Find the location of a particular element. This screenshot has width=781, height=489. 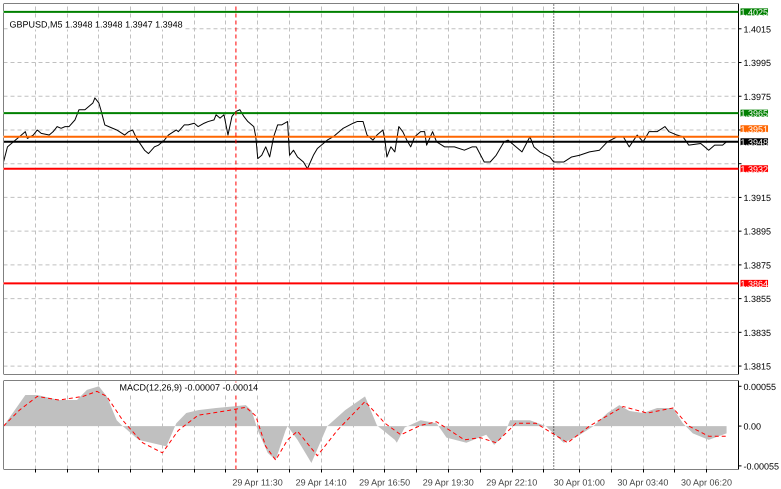

y-tick-label: 0.00 is located at coordinates (753, 427).